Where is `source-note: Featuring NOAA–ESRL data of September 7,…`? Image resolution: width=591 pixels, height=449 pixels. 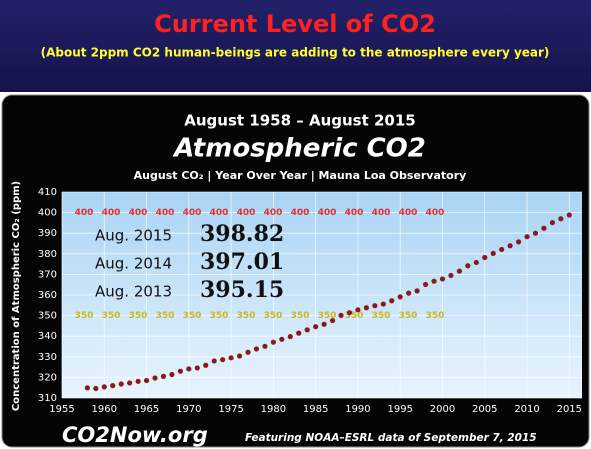
source-note: Featuring NOAA–ESRL data of September 7,… is located at coordinates (391, 438).